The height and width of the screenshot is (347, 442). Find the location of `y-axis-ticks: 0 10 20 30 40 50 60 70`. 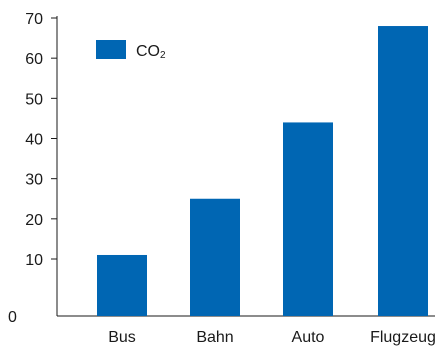

y-axis-ticks: 0 10 20 30 40 50 60 70 is located at coordinates (32, 168).